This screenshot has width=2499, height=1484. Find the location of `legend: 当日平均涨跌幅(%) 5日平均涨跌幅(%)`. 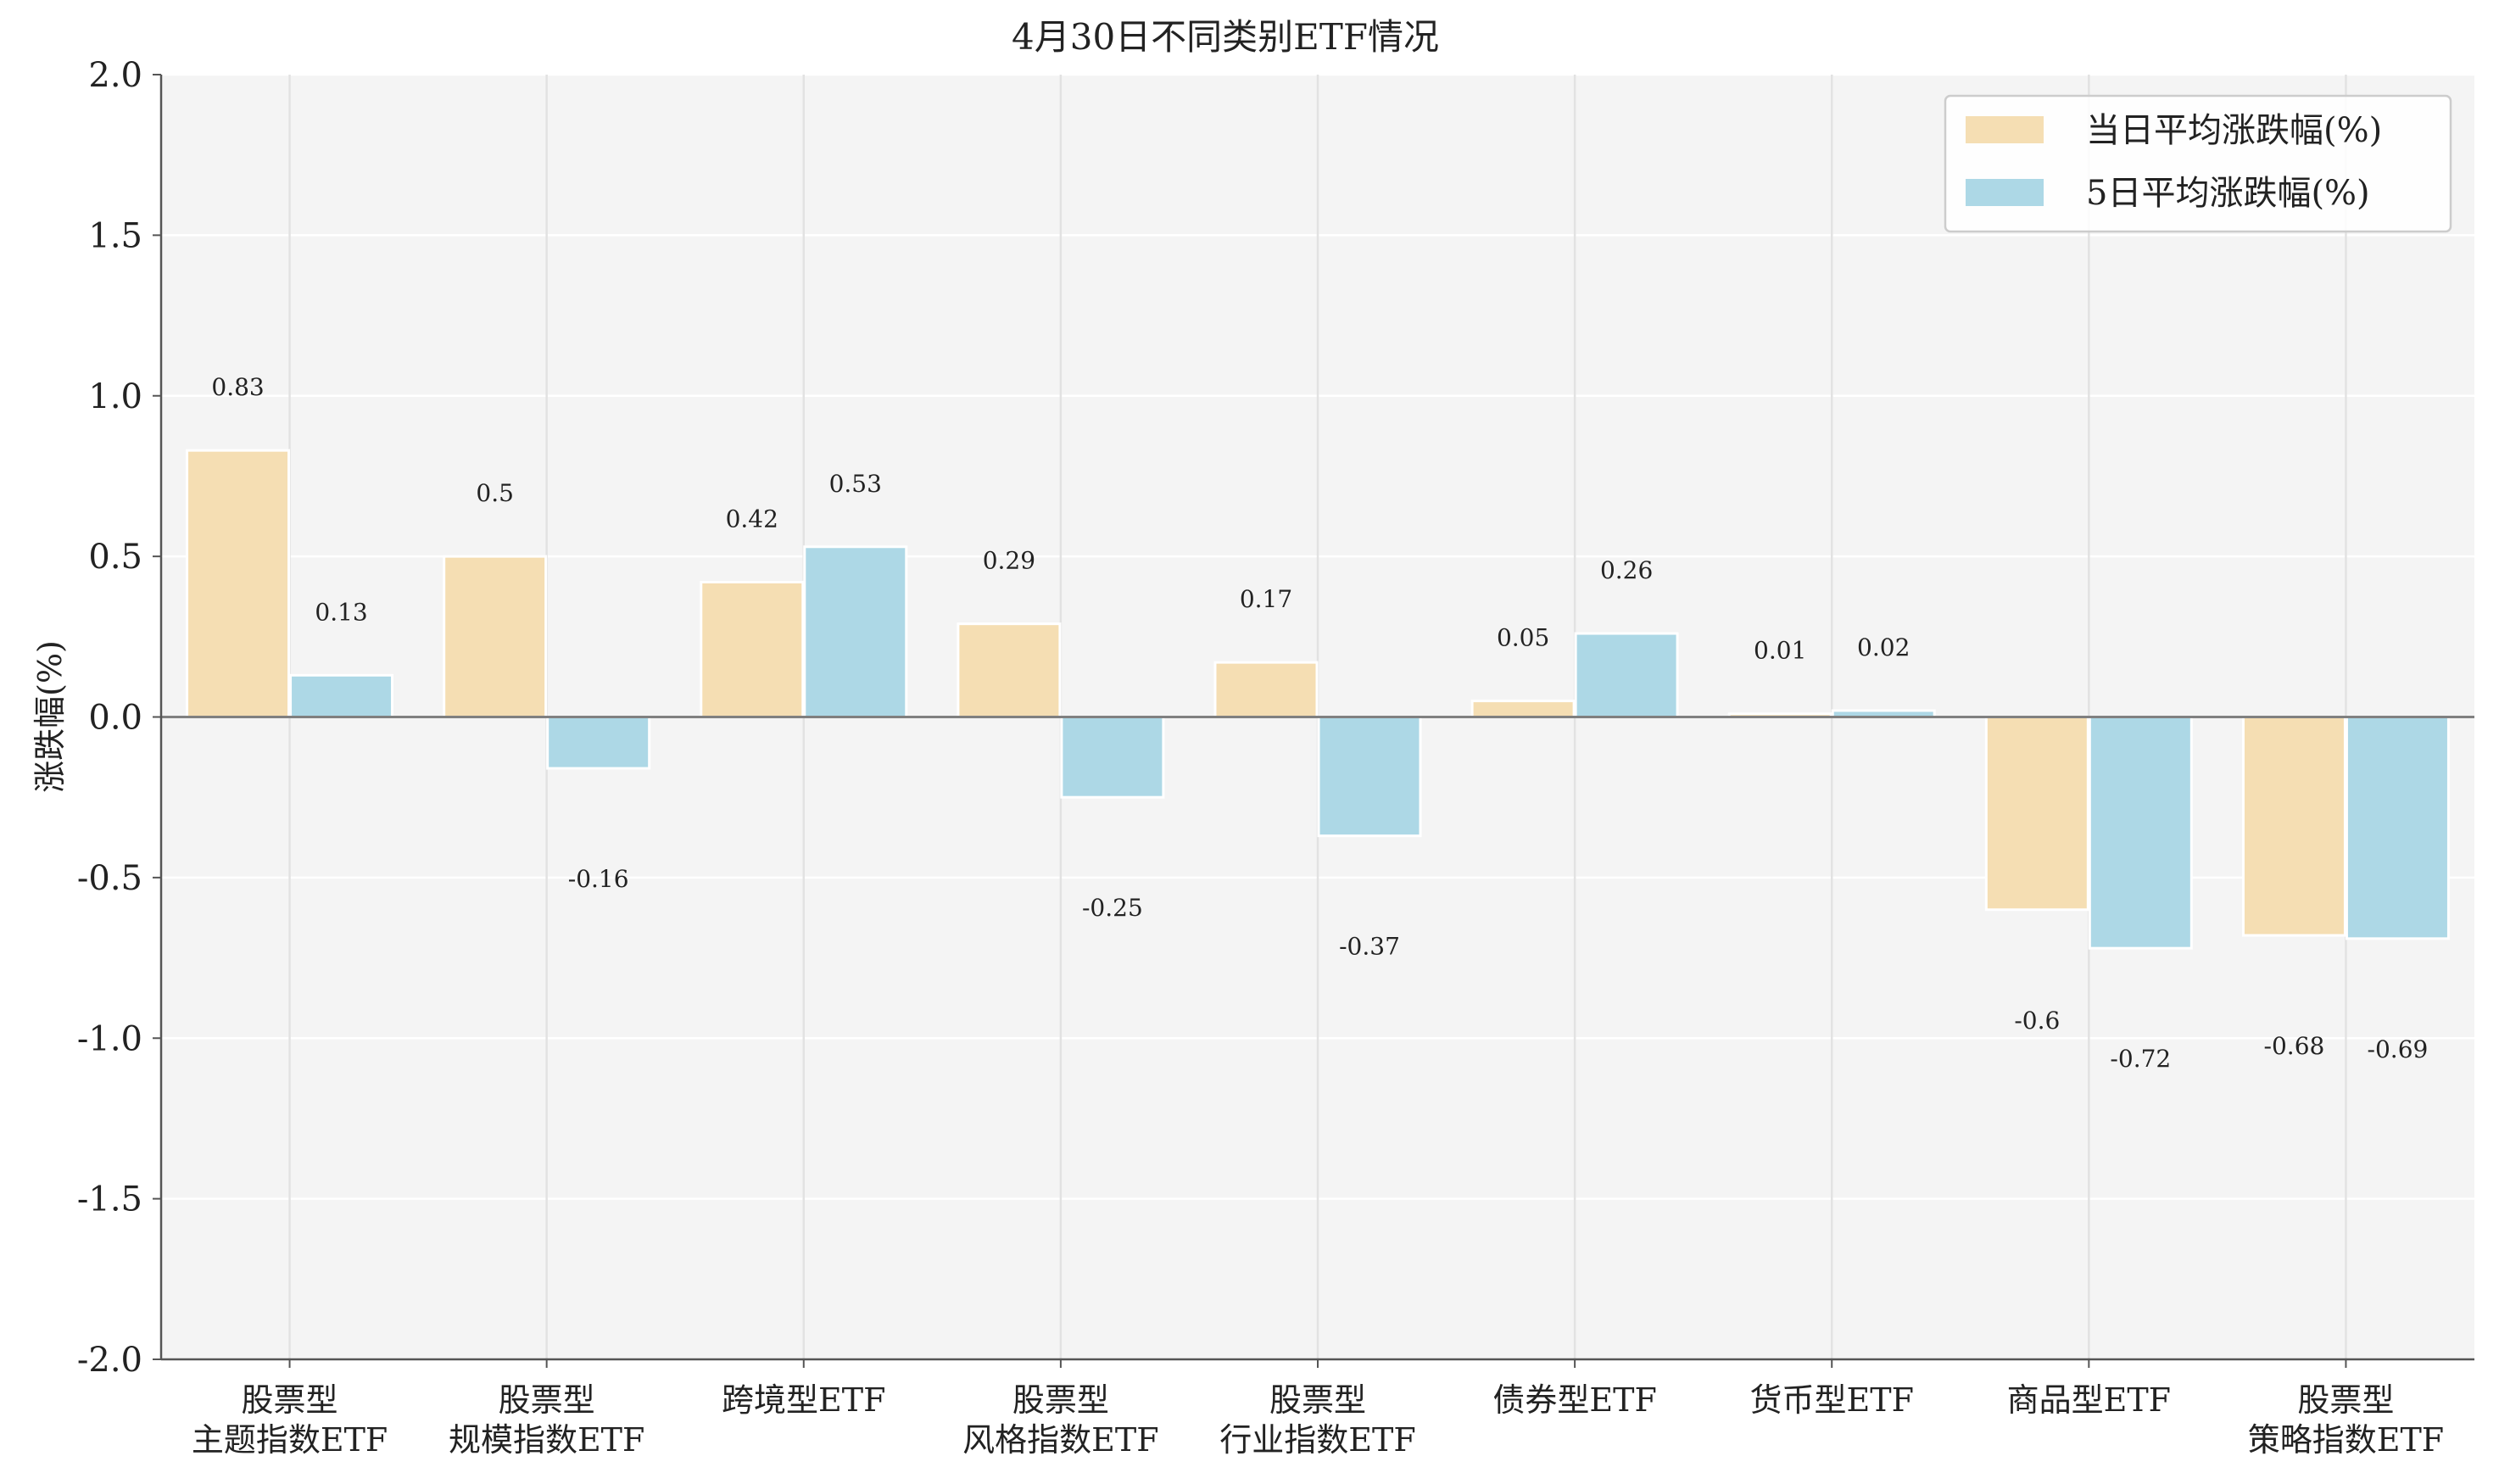

legend: 当日平均涨跌幅(%) 5日平均涨跌幅(%) is located at coordinates (2198, 163).